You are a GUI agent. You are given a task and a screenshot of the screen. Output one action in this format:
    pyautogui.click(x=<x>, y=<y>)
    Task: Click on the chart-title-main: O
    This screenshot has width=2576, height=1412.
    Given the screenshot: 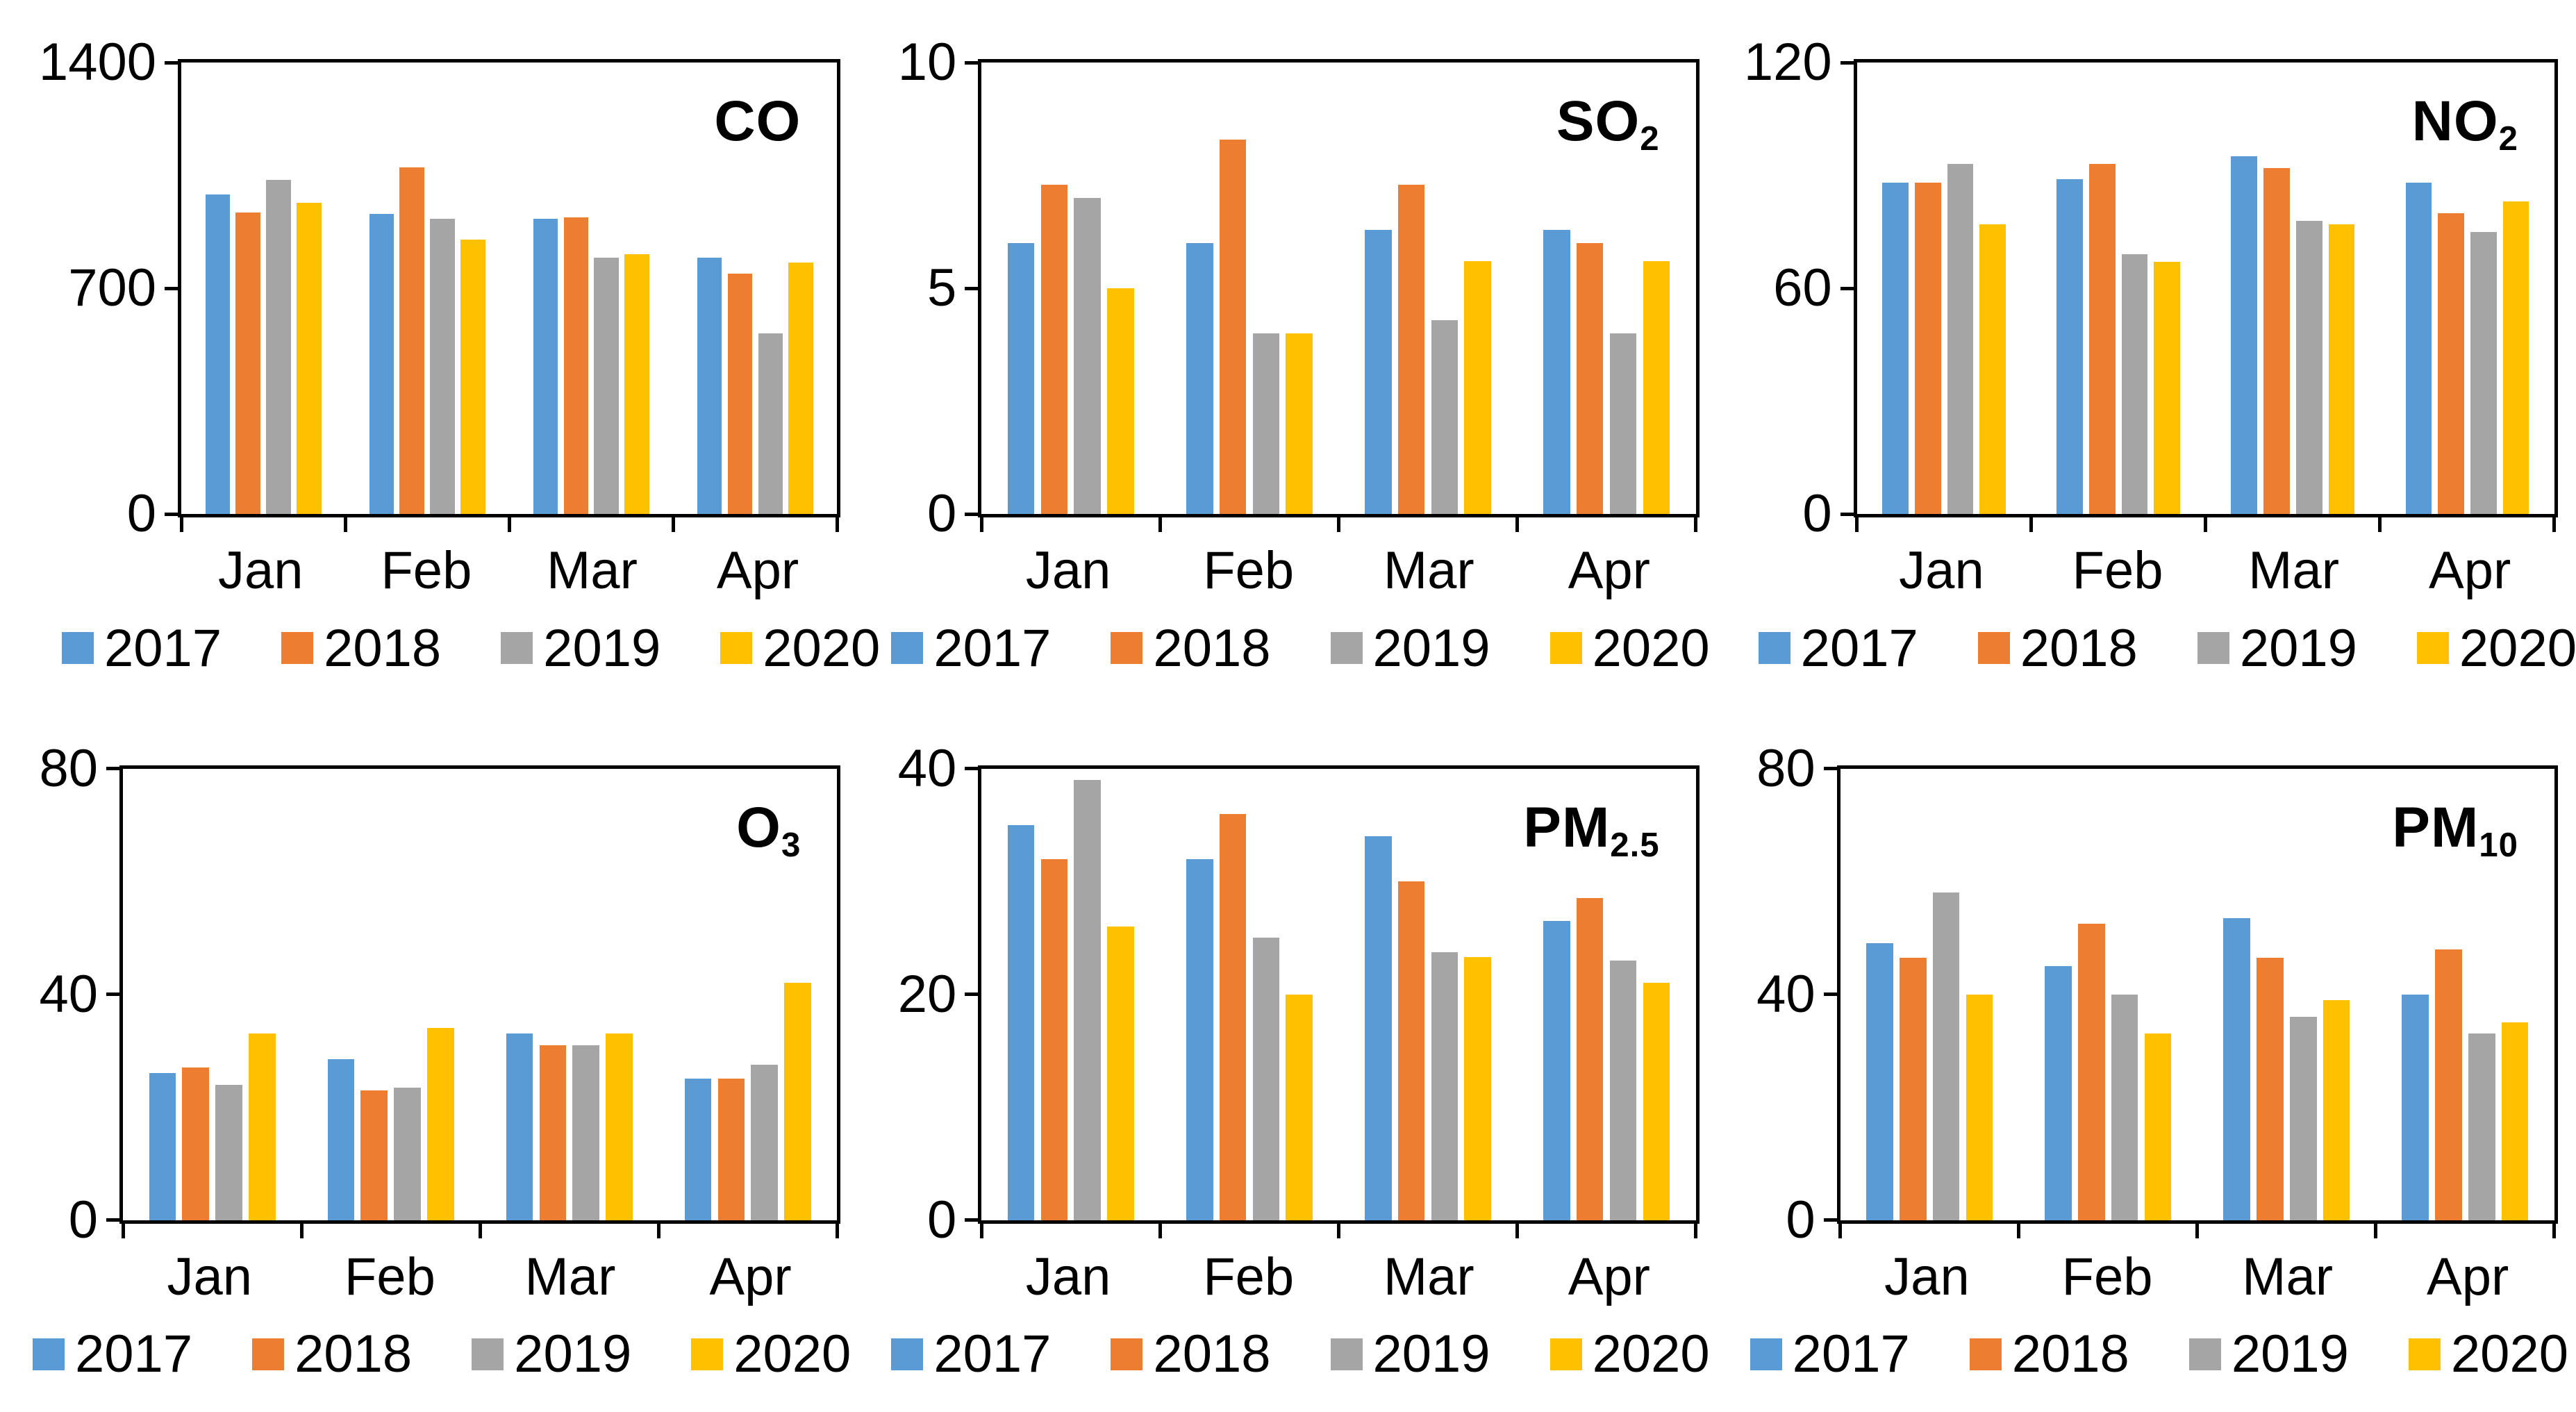 What is the action you would take?
    pyautogui.click(x=758, y=827)
    